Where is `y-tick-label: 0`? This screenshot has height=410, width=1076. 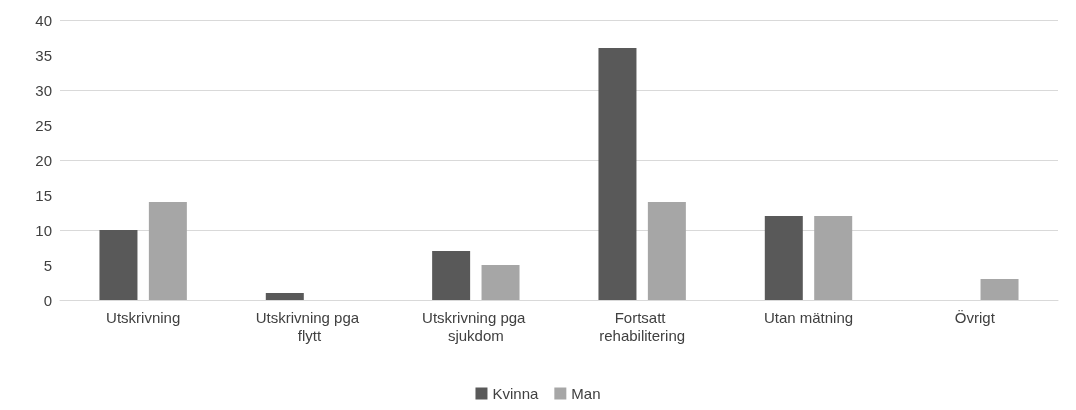 y-tick-label: 0 is located at coordinates (47, 300).